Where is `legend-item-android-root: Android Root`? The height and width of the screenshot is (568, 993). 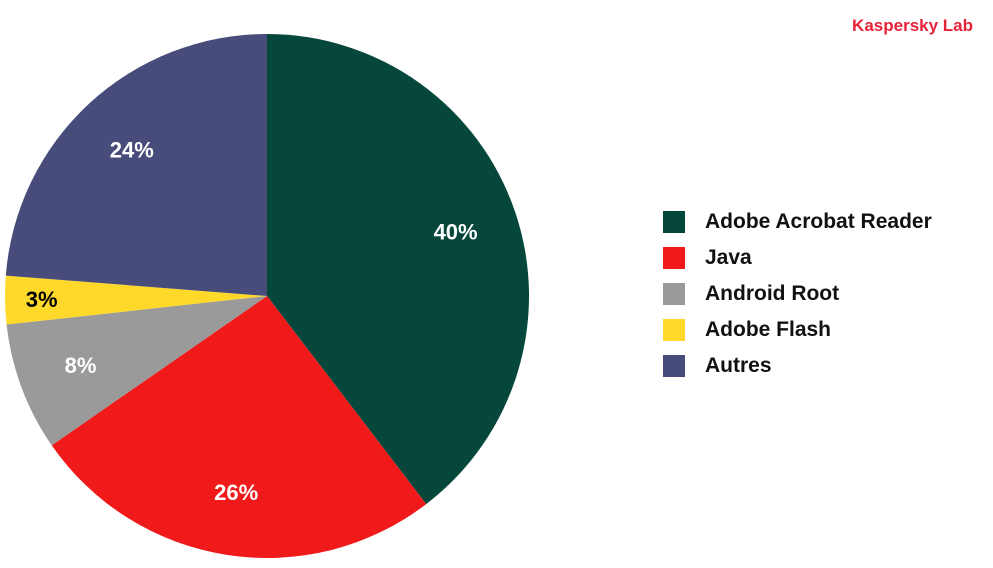
legend-item-android-root: Android Root is located at coordinates (797, 294).